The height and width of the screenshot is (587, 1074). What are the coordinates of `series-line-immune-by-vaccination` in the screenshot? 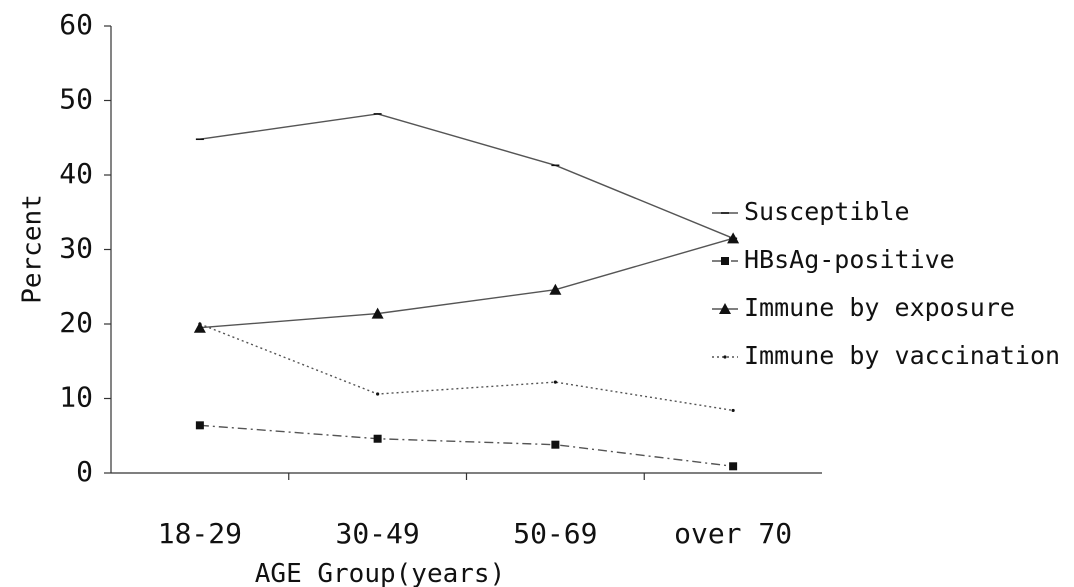 It's located at (466, 367).